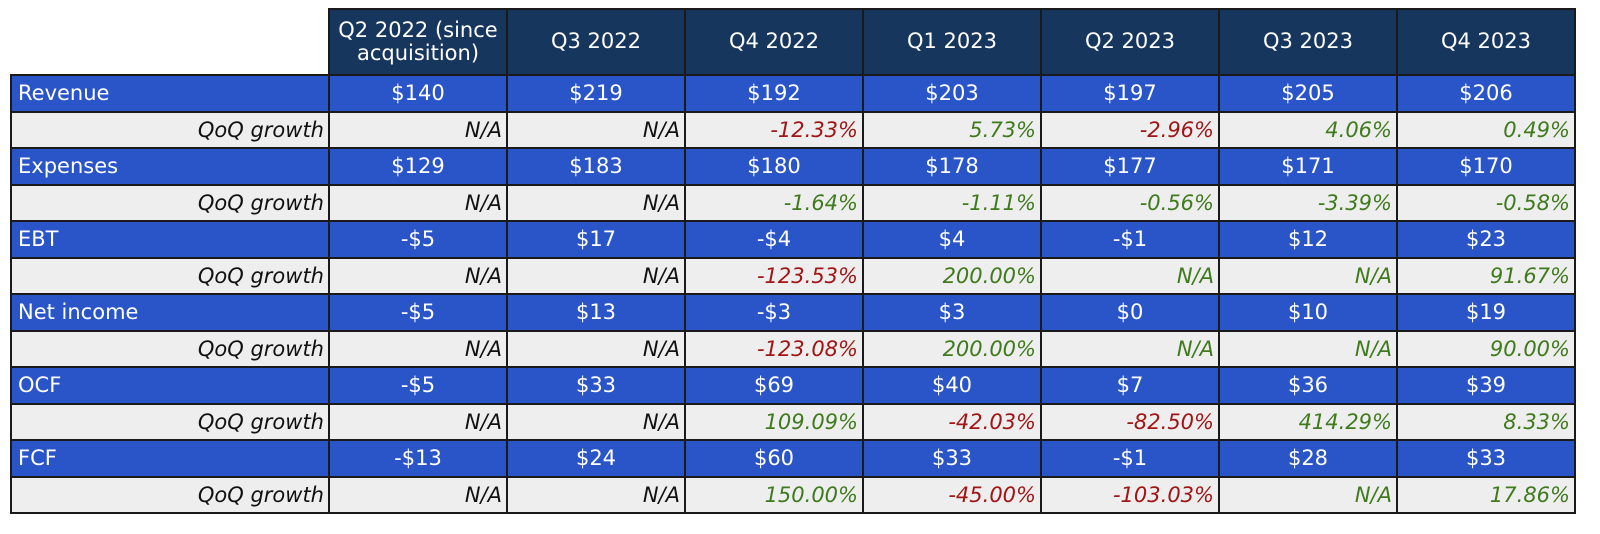  Describe the element at coordinates (1308, 202) in the screenshot. I see `growth-cell: -3.39%` at that location.